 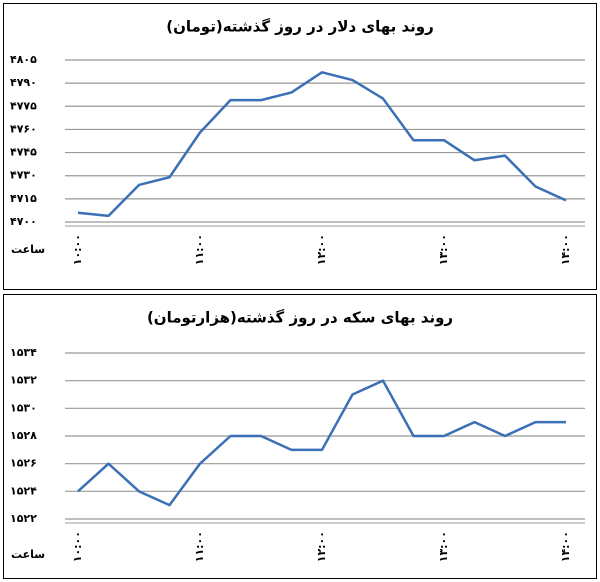 What do you see at coordinates (300, 27) in the screenshot?
I see `chart-title: روند بهای دلار در روز گذشته(تومان)` at bounding box center [300, 27].